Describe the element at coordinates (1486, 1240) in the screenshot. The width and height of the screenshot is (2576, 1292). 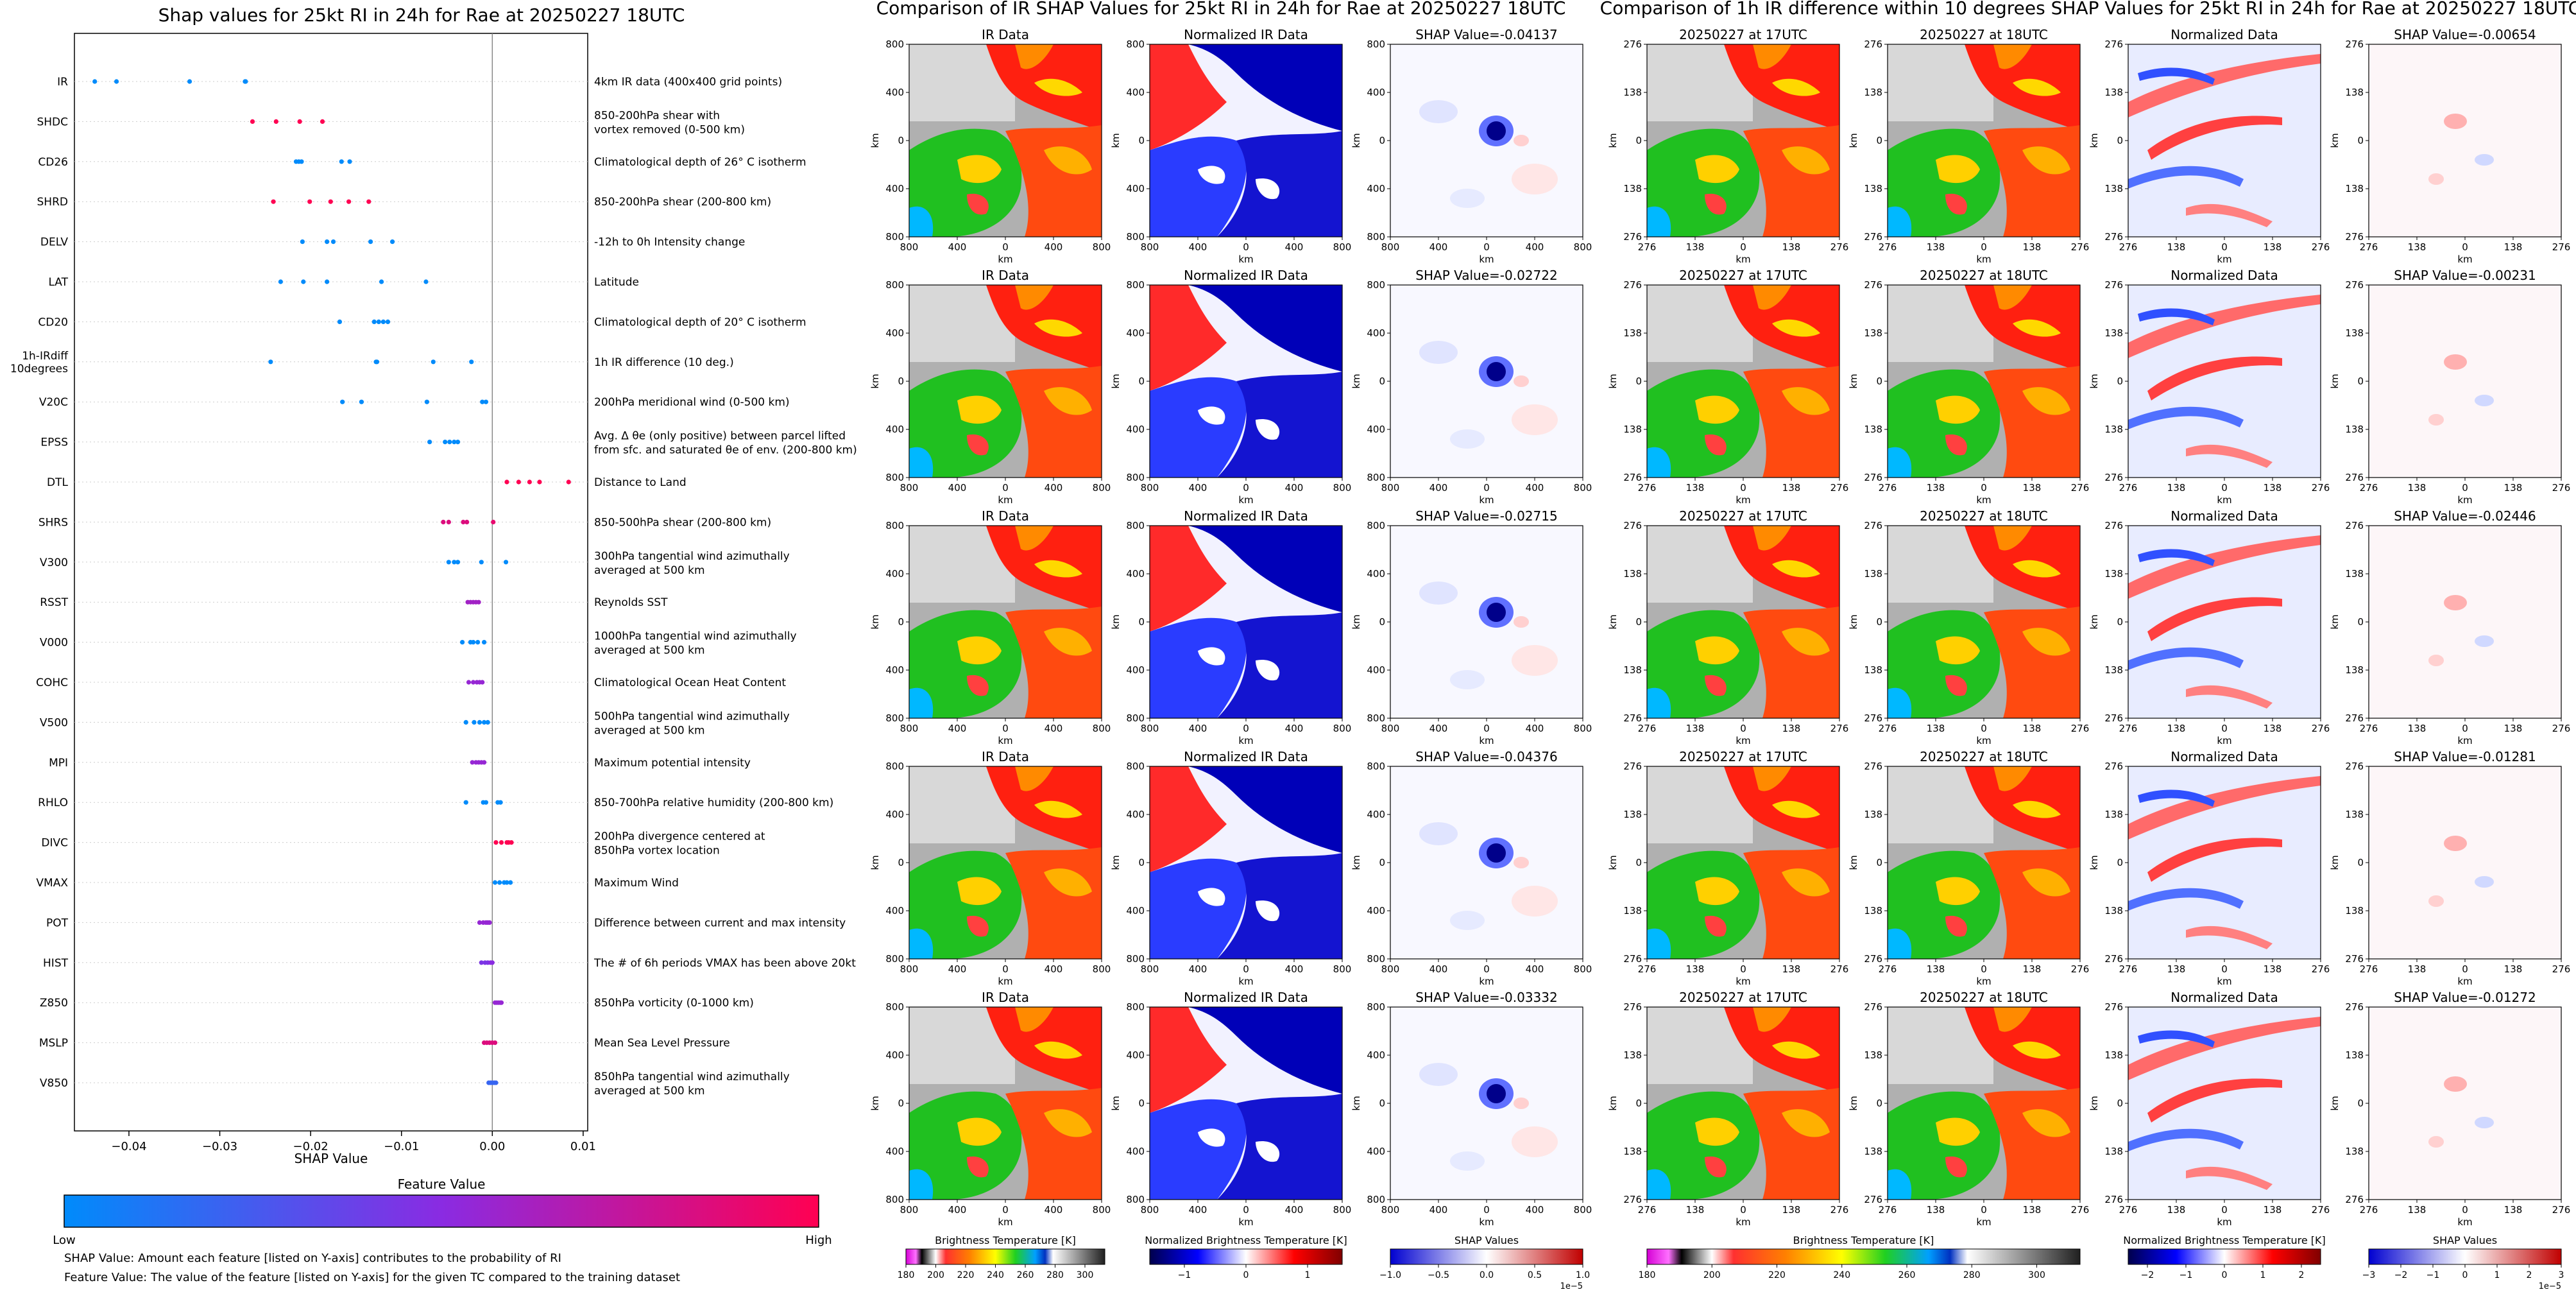
I see `colorbar-title: SHAP Values` at that location.